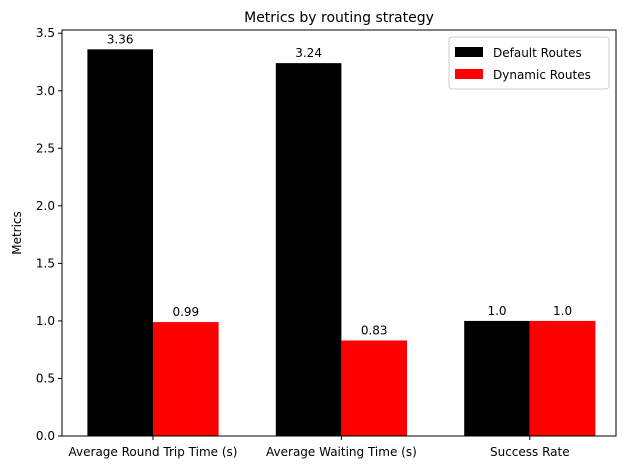 This screenshot has width=630, height=470. What do you see at coordinates (45, 263) in the screenshot?
I see `y-tick-label: 1.5` at bounding box center [45, 263].